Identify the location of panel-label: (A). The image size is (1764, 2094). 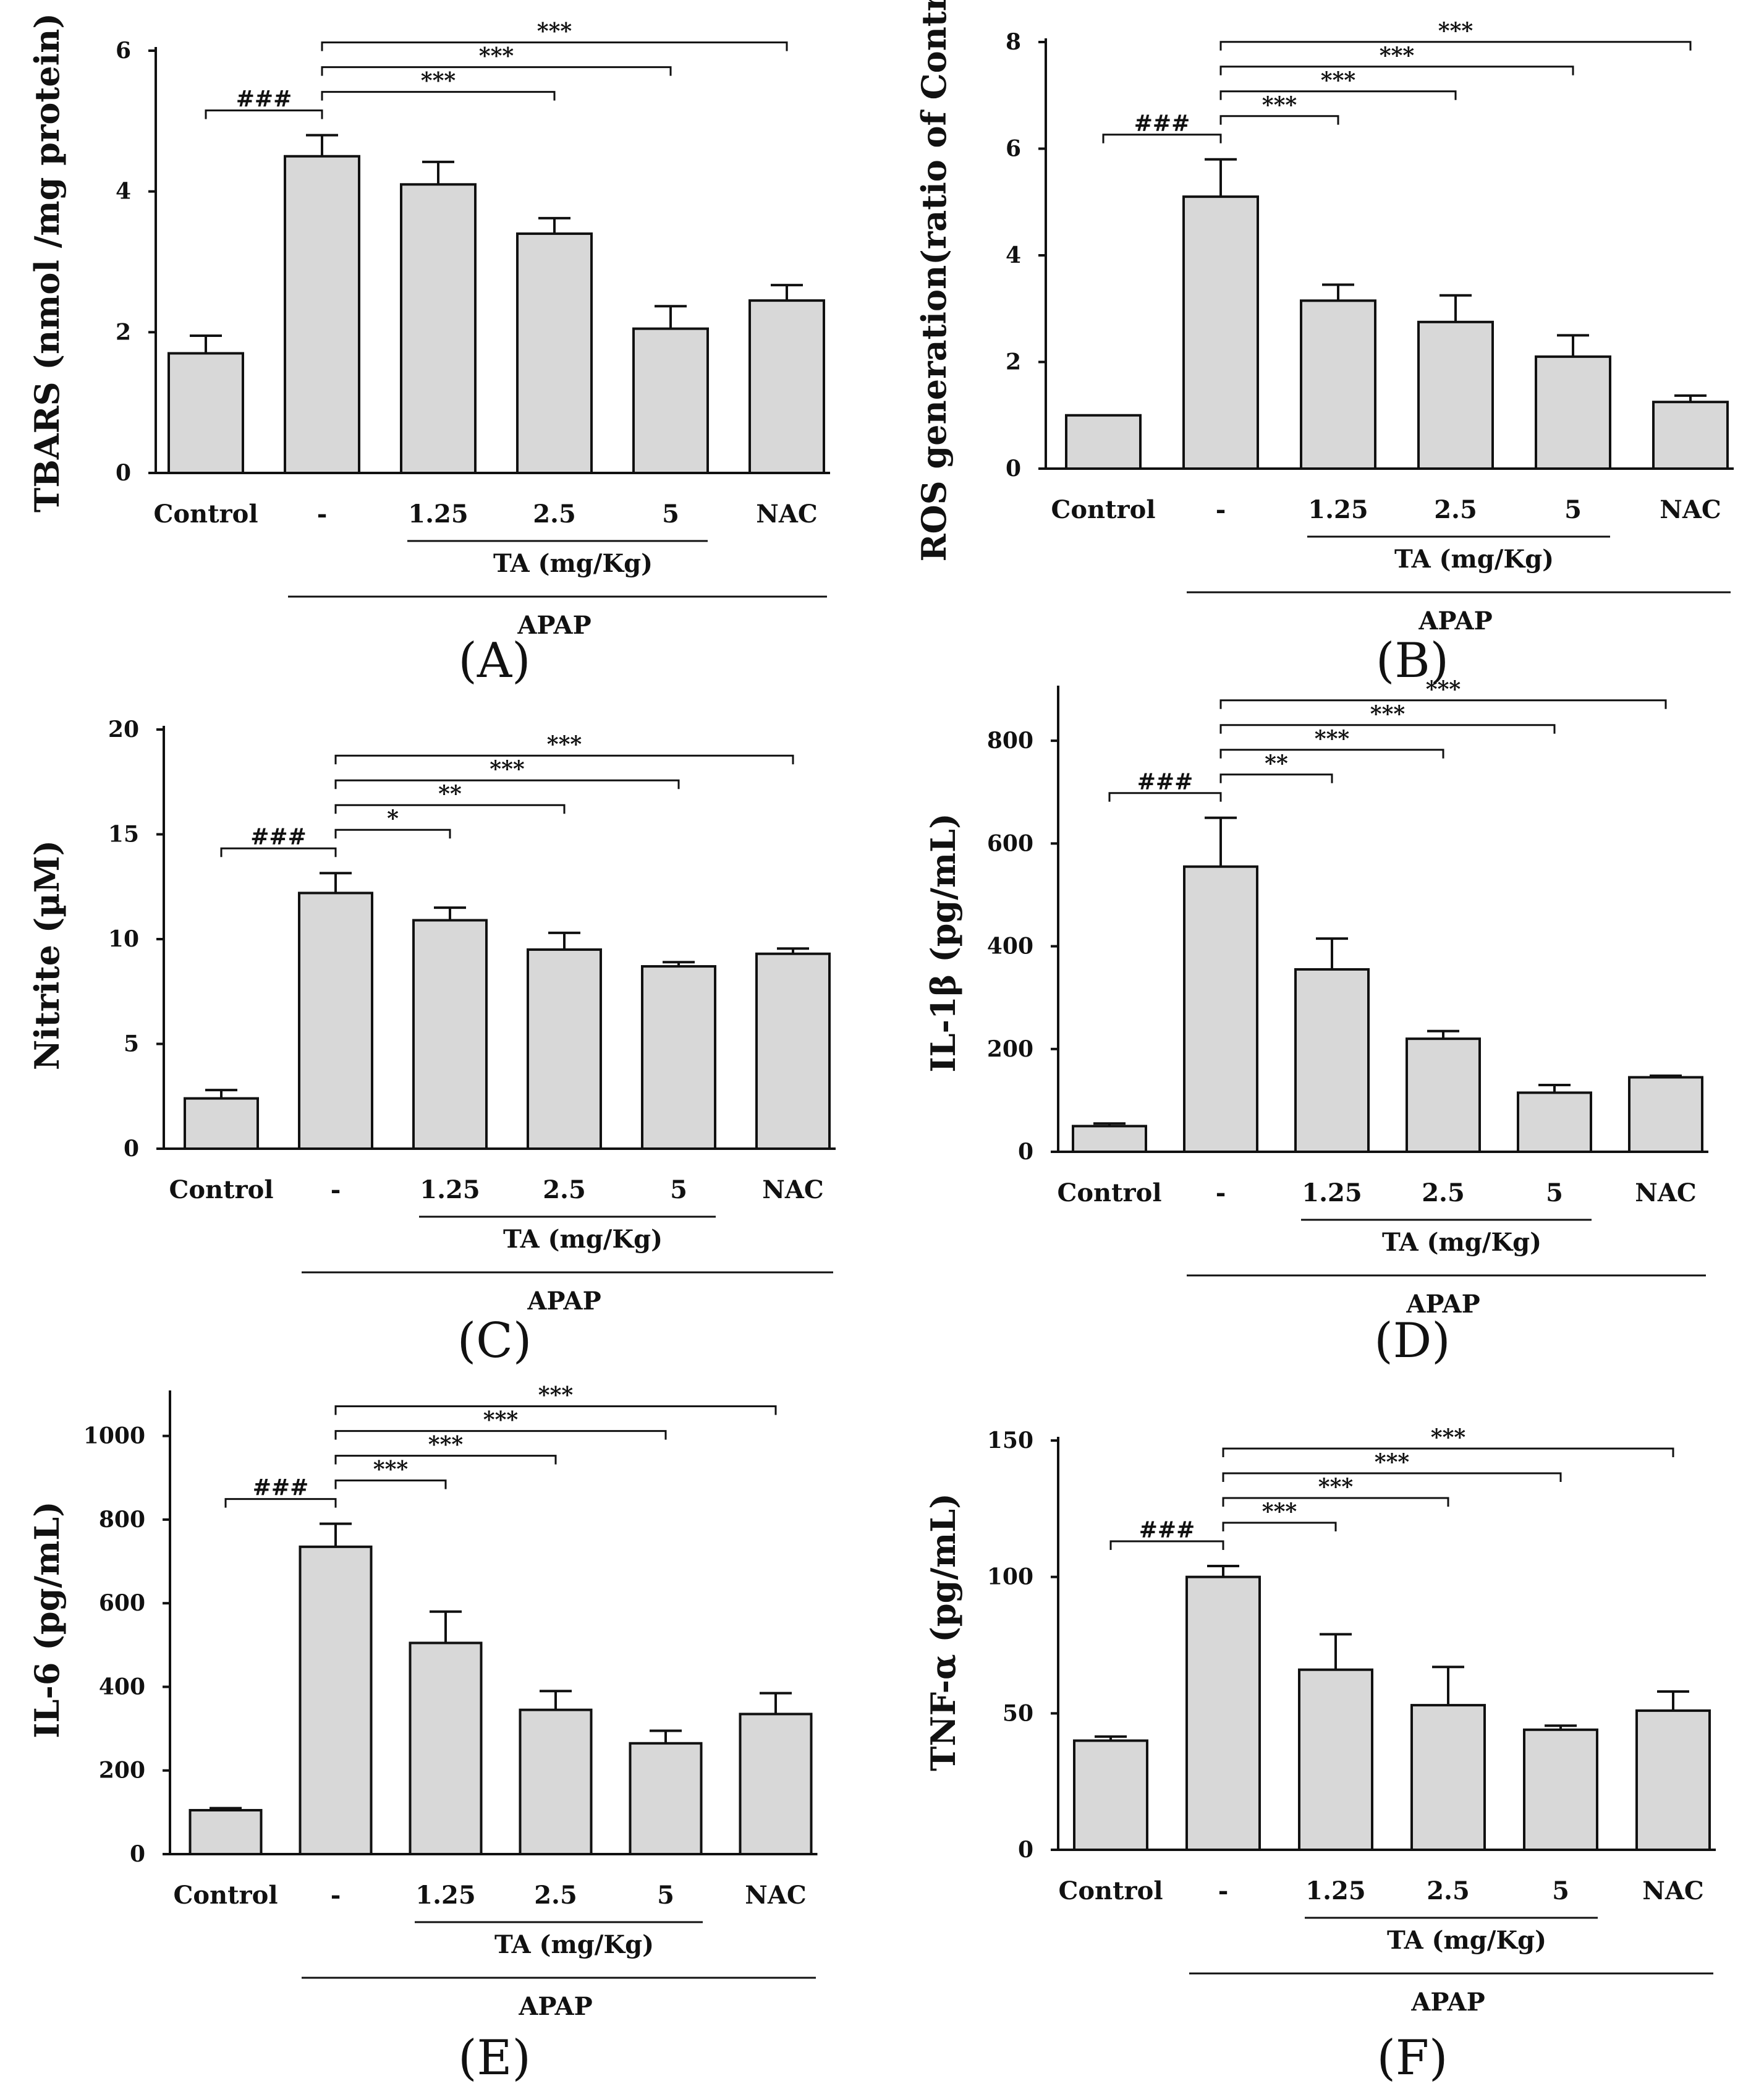
(494, 661).